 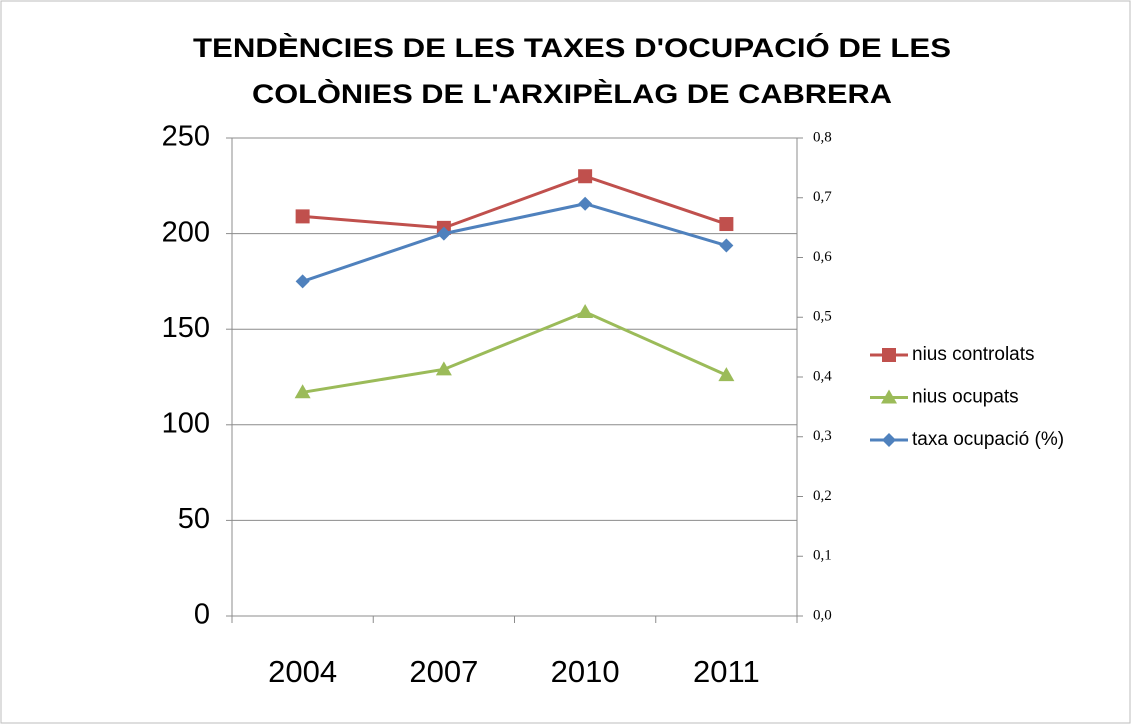 What do you see at coordinates (186, 137) in the screenshot?
I see `y-tick-label: 250` at bounding box center [186, 137].